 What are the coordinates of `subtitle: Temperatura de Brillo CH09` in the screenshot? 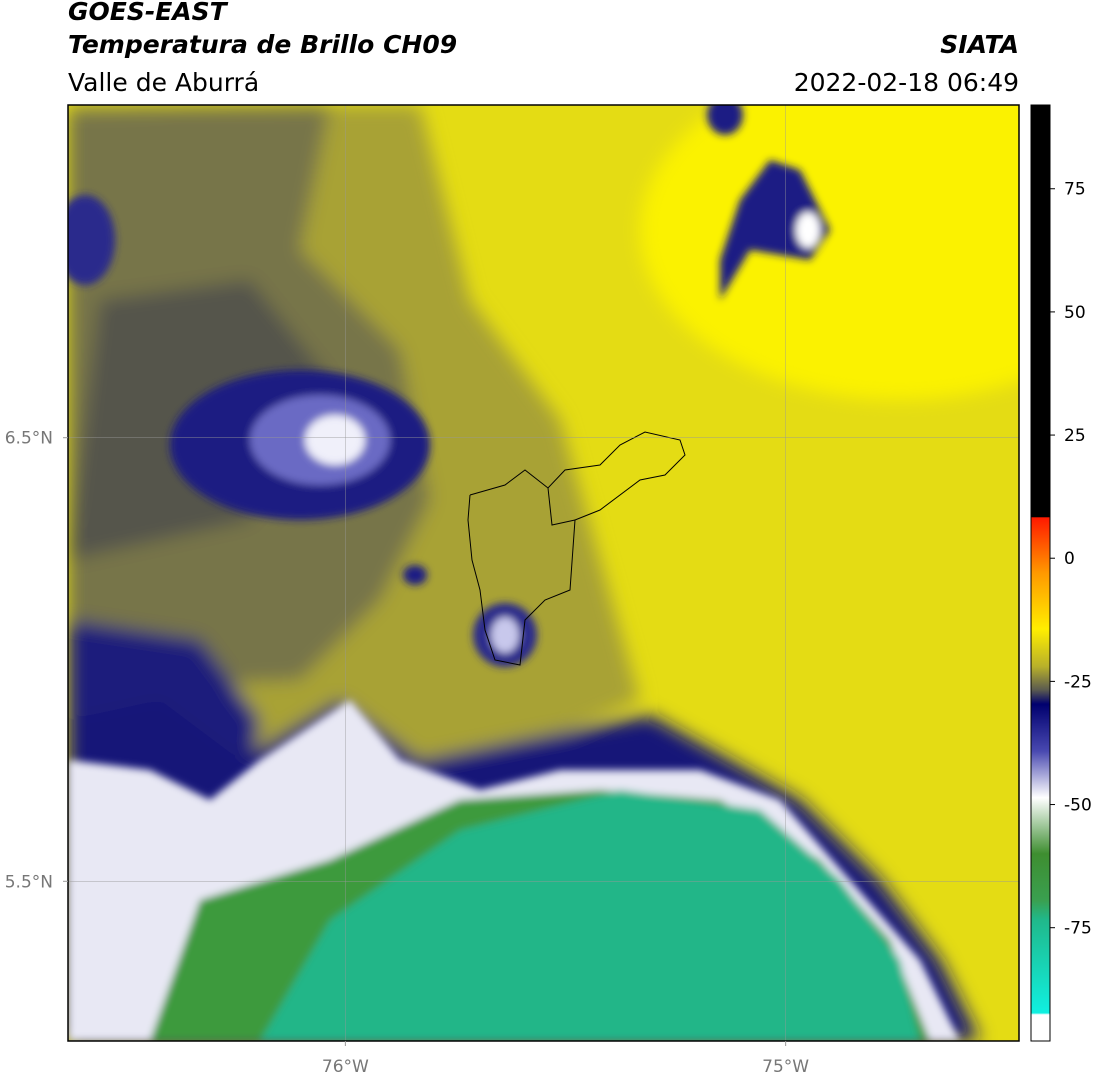 It's located at (262, 44).